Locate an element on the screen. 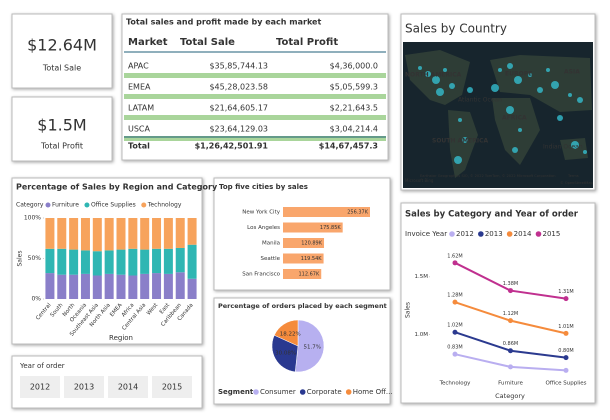  map-logo: Microsoft Bing is located at coordinates (419, 180).